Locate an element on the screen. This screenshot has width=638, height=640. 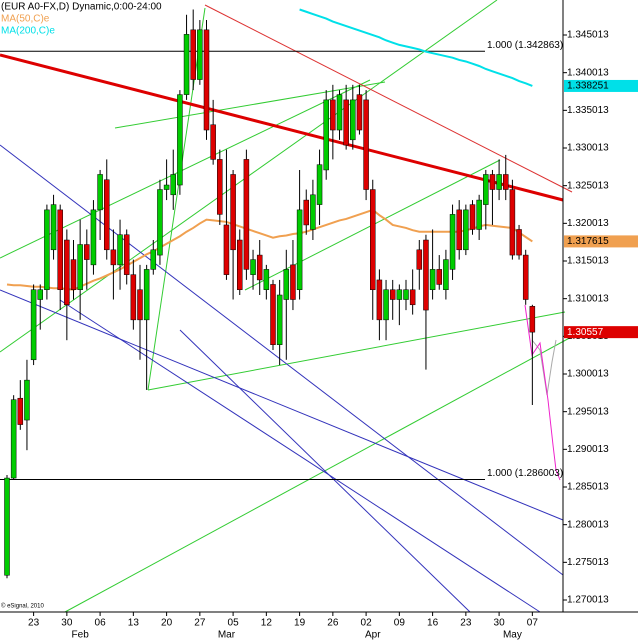
x-tick-label: 06 is located at coordinates (101, 623).